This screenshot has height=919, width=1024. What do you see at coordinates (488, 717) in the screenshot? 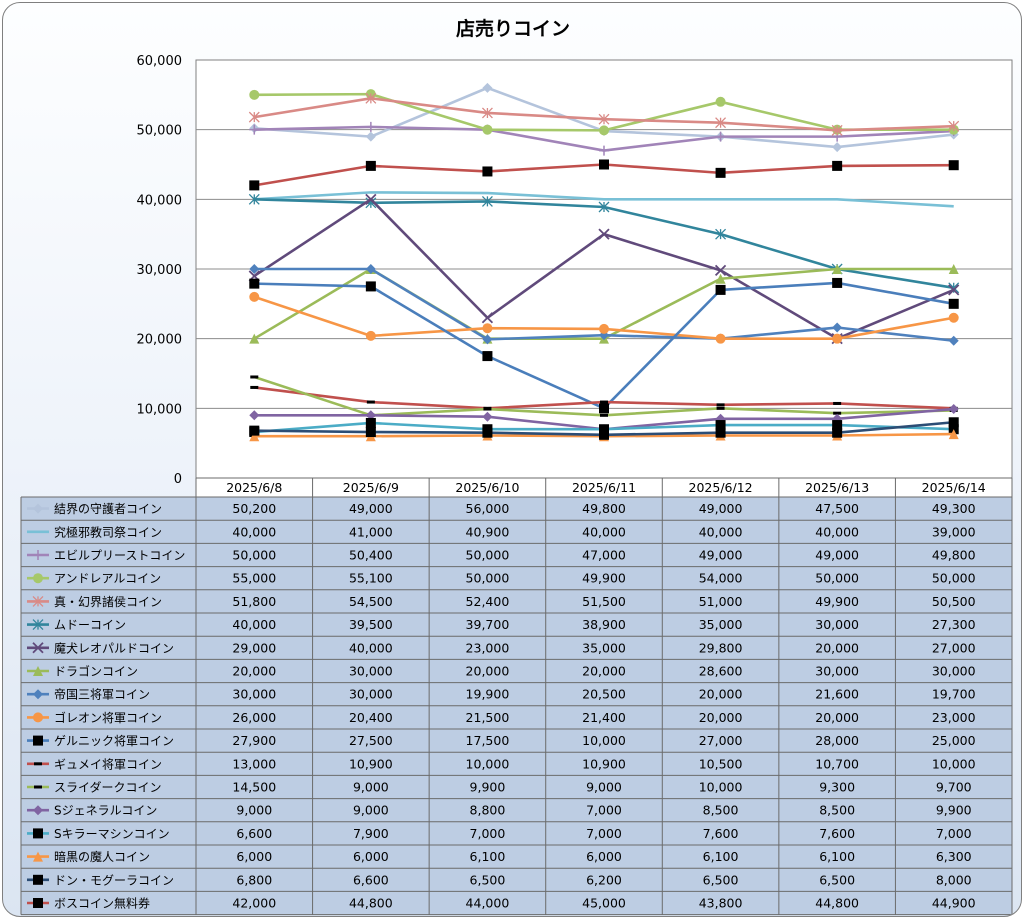
I see `table-cell: 21,500` at bounding box center [488, 717].